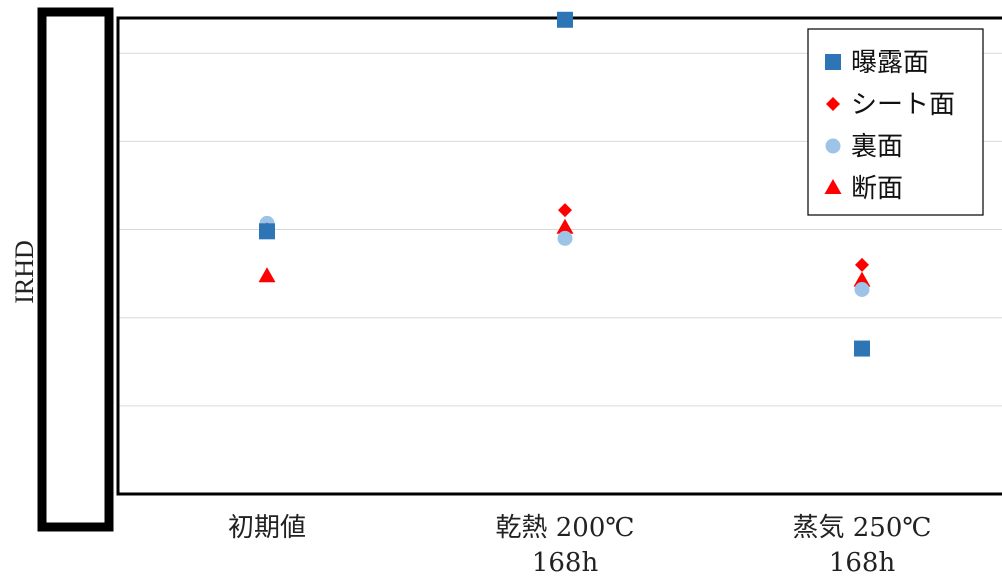  What do you see at coordinates (862, 348) in the screenshot?
I see `point-s0-c2` at bounding box center [862, 348].